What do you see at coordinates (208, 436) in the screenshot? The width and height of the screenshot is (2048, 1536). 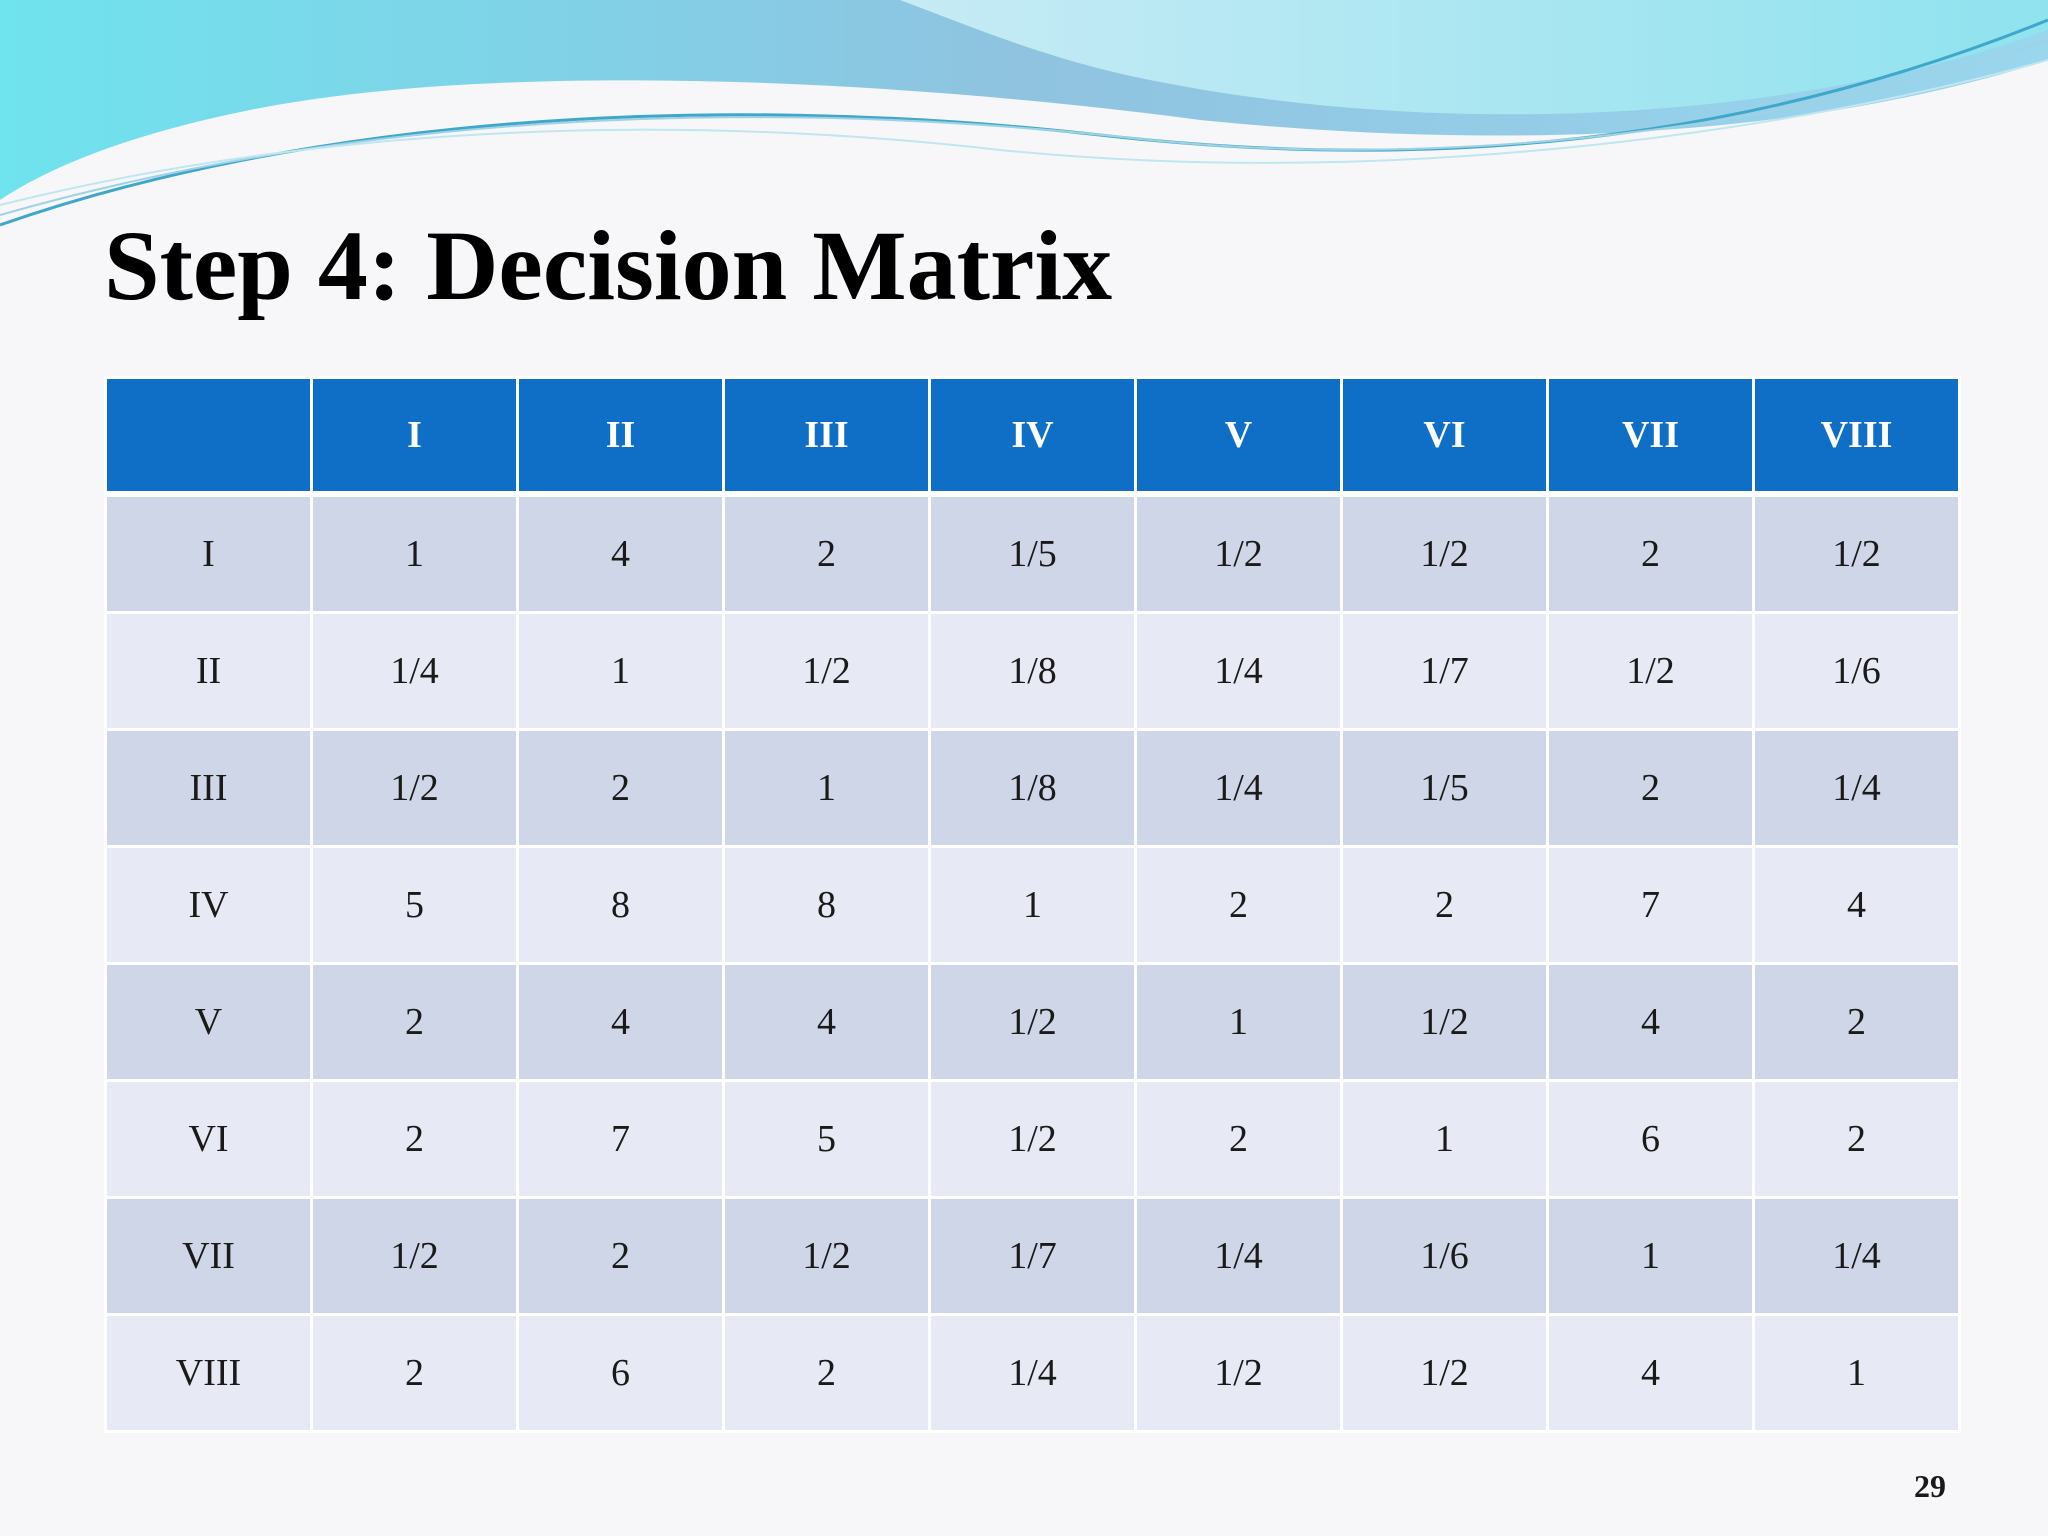 I see `table-corner-cell` at bounding box center [208, 436].